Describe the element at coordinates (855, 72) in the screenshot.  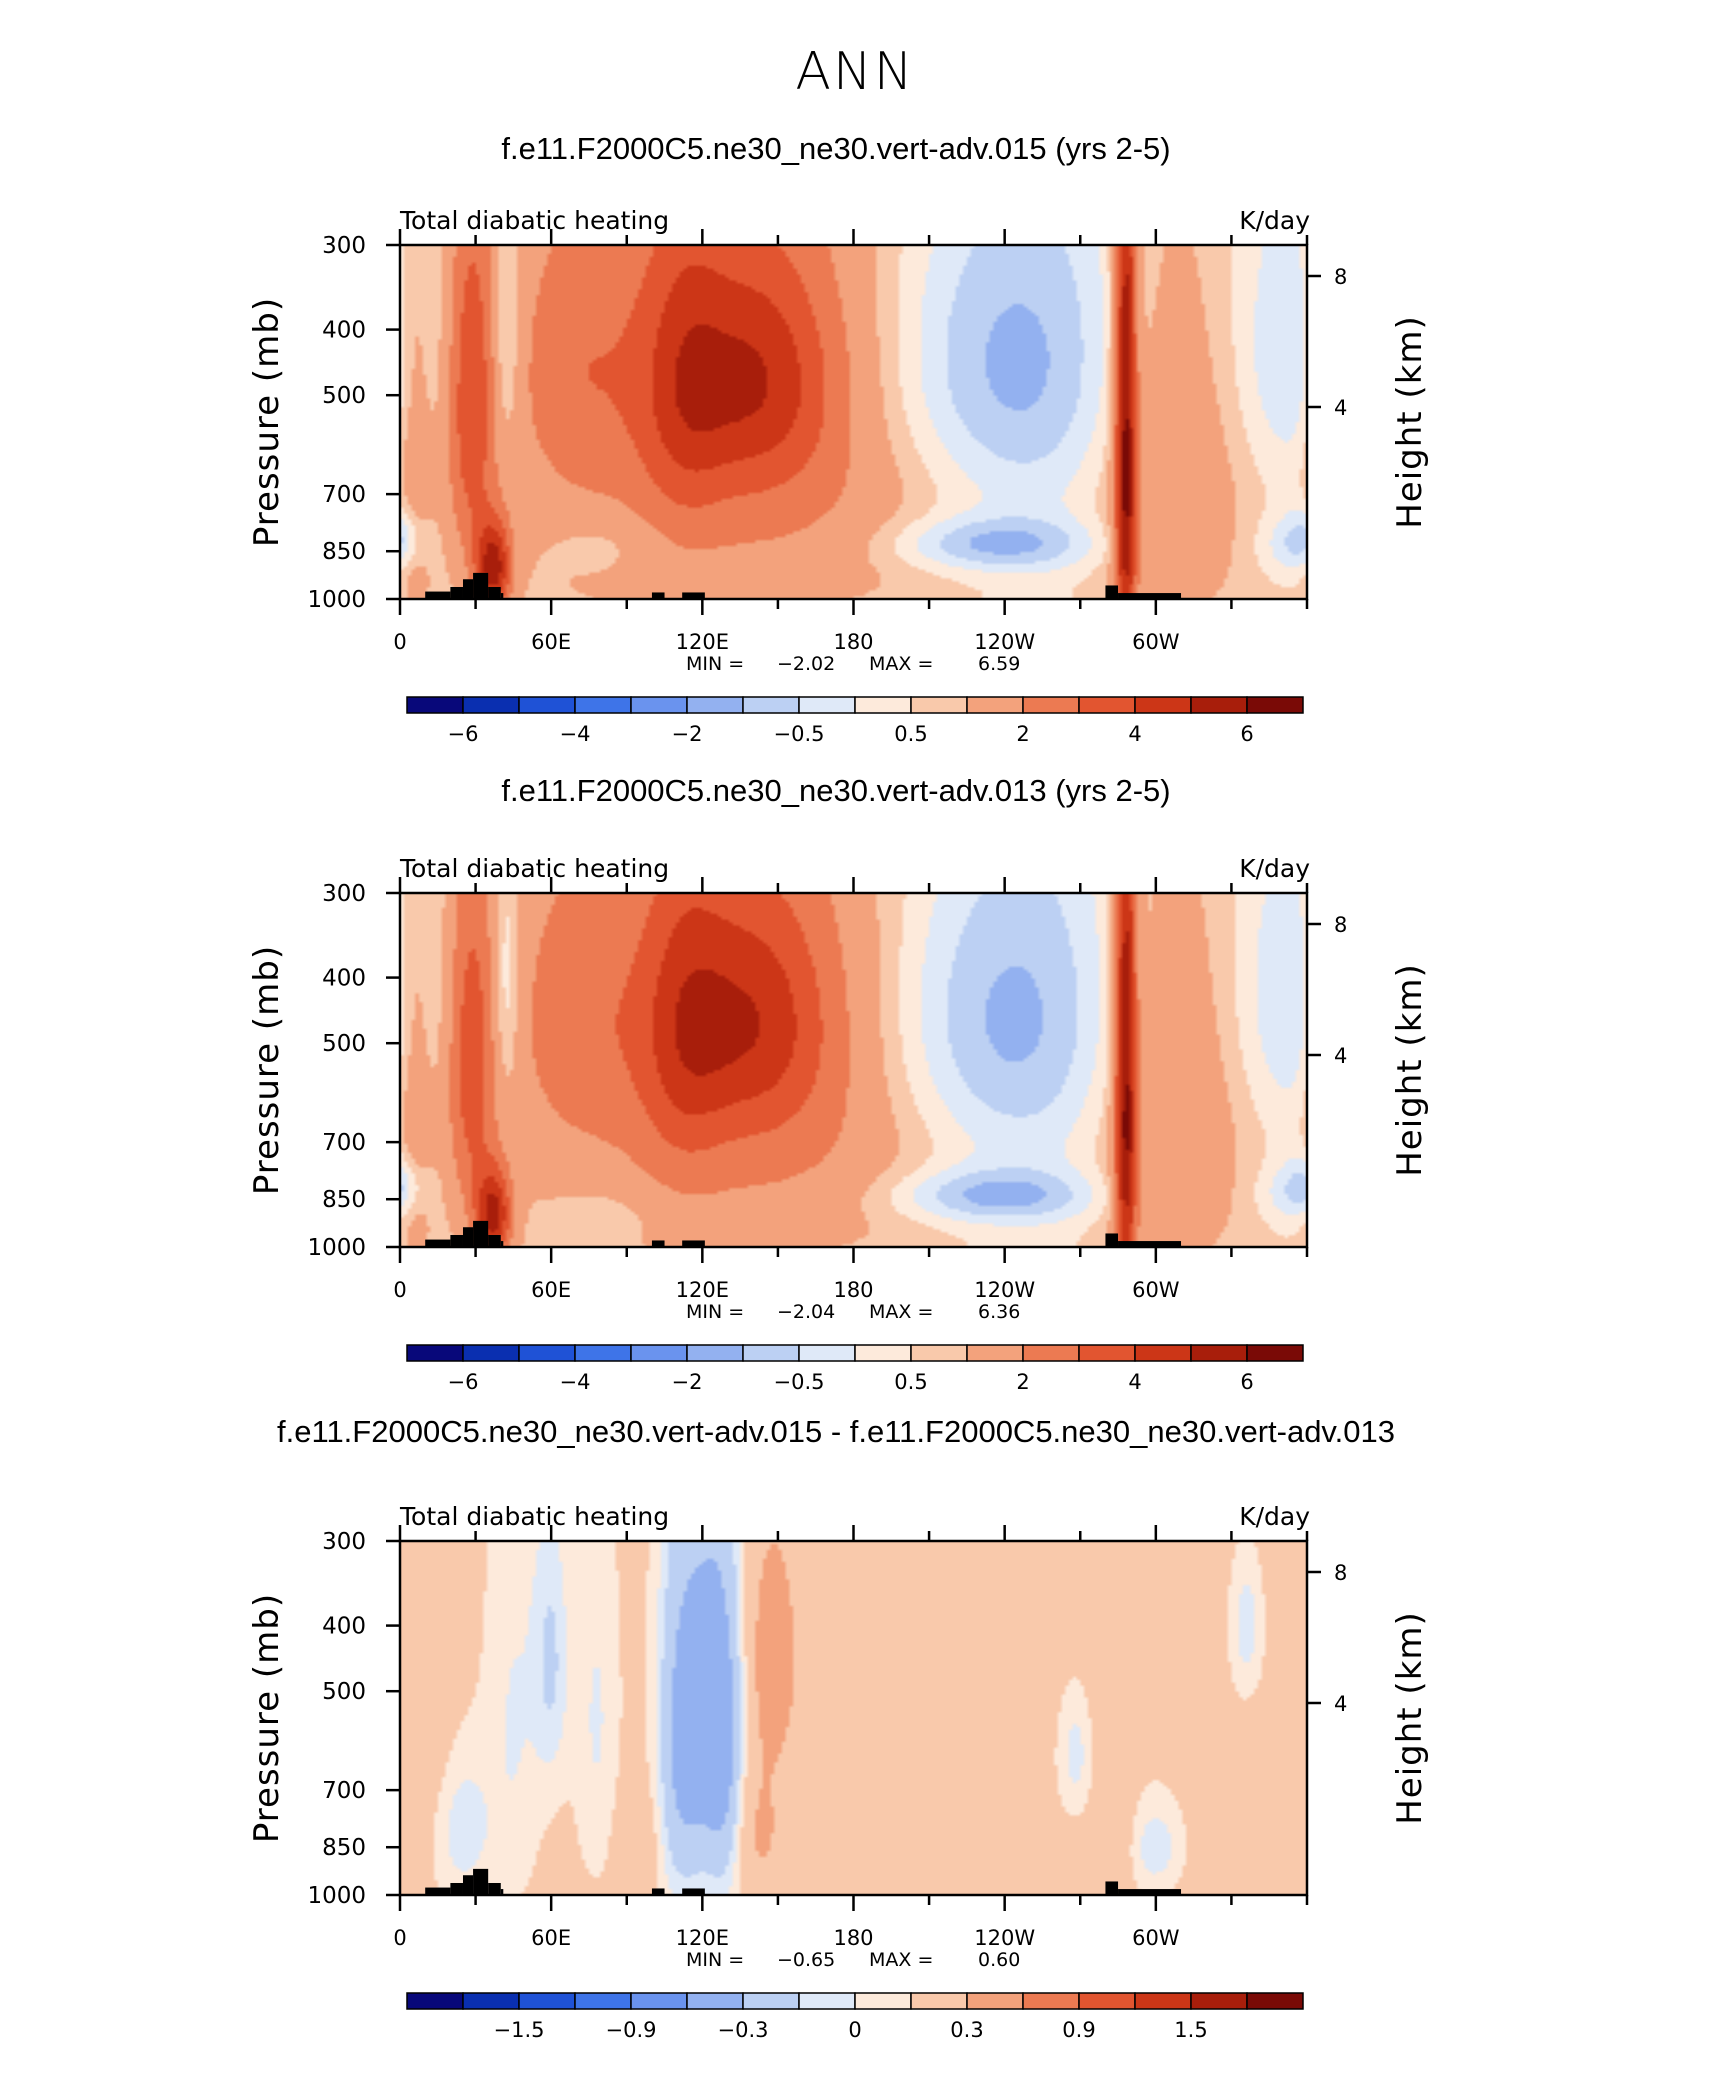
I see `page-title: ANN` at that location.